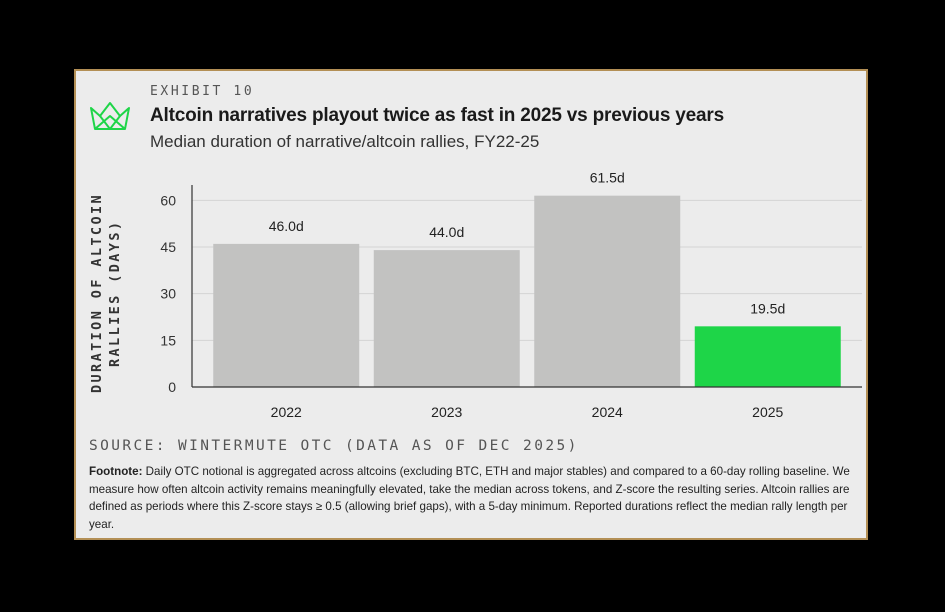 This screenshot has height=612, width=945. Describe the element at coordinates (168, 294) in the screenshot. I see `y-tick-label: 30` at that location.